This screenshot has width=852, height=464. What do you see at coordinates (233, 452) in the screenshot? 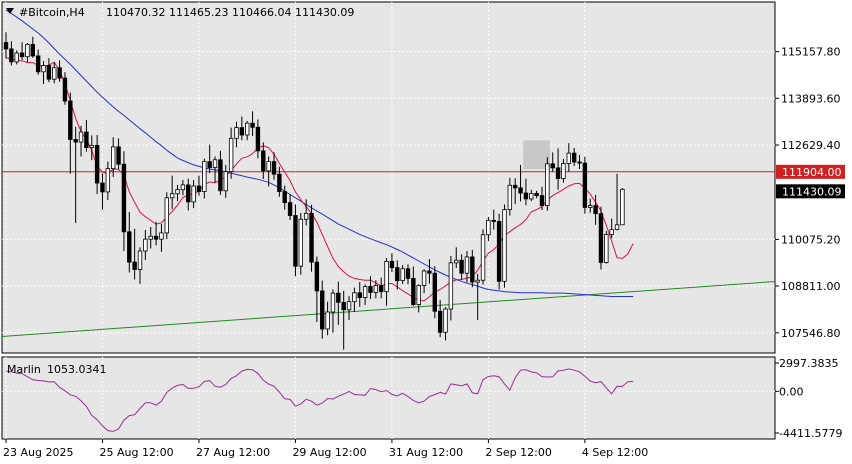
I see `time-tick-label: 27 Aug 12:00` at bounding box center [233, 452].